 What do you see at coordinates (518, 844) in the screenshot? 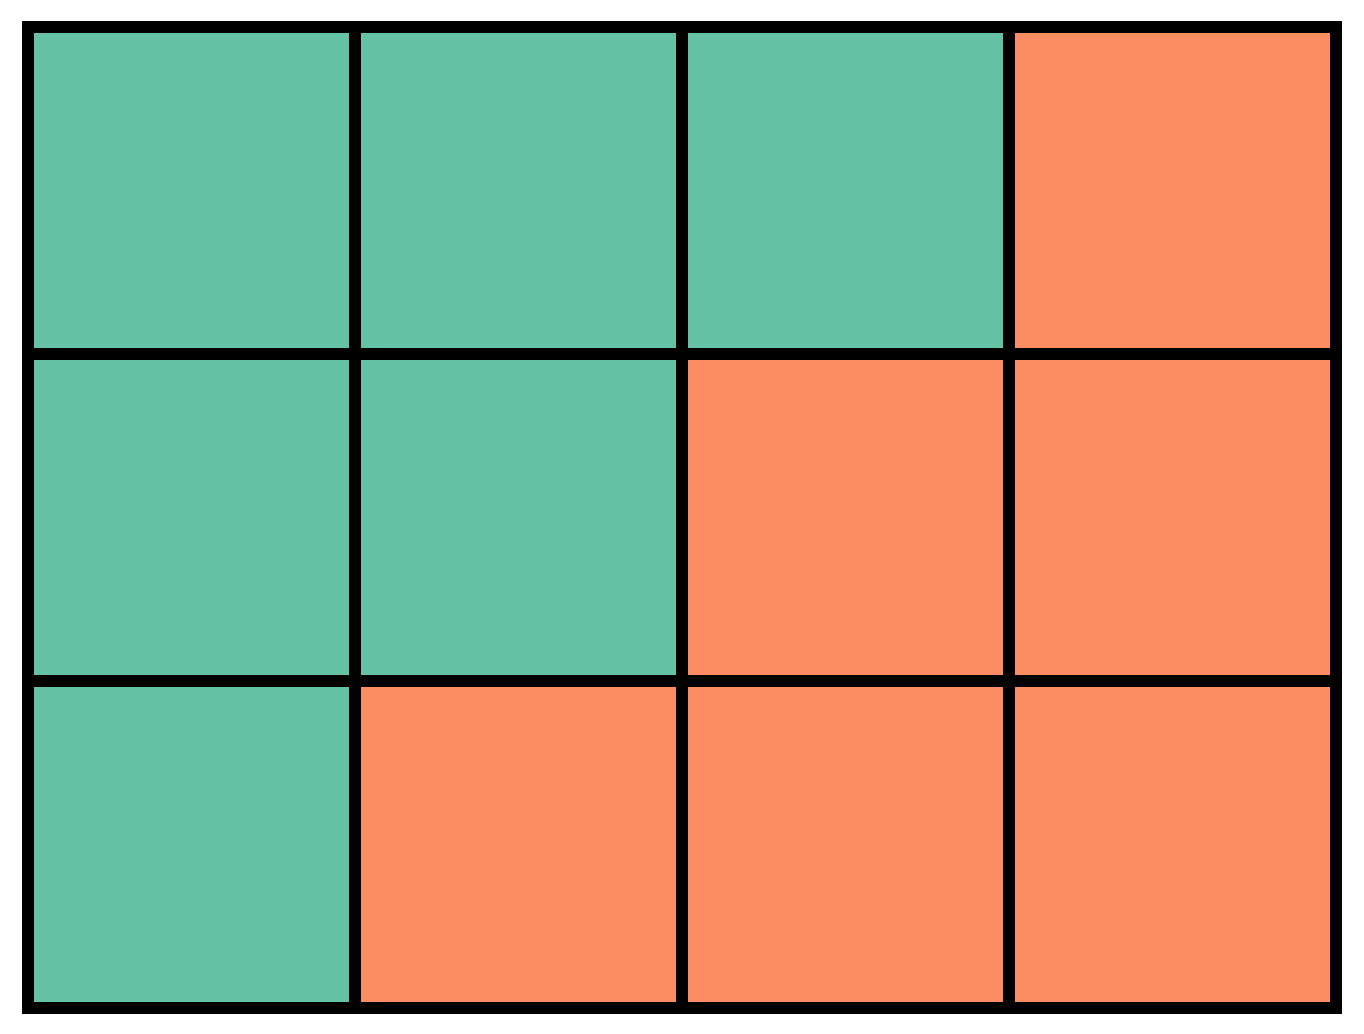
I see `grid-cell-r3-c2-orange` at bounding box center [518, 844].